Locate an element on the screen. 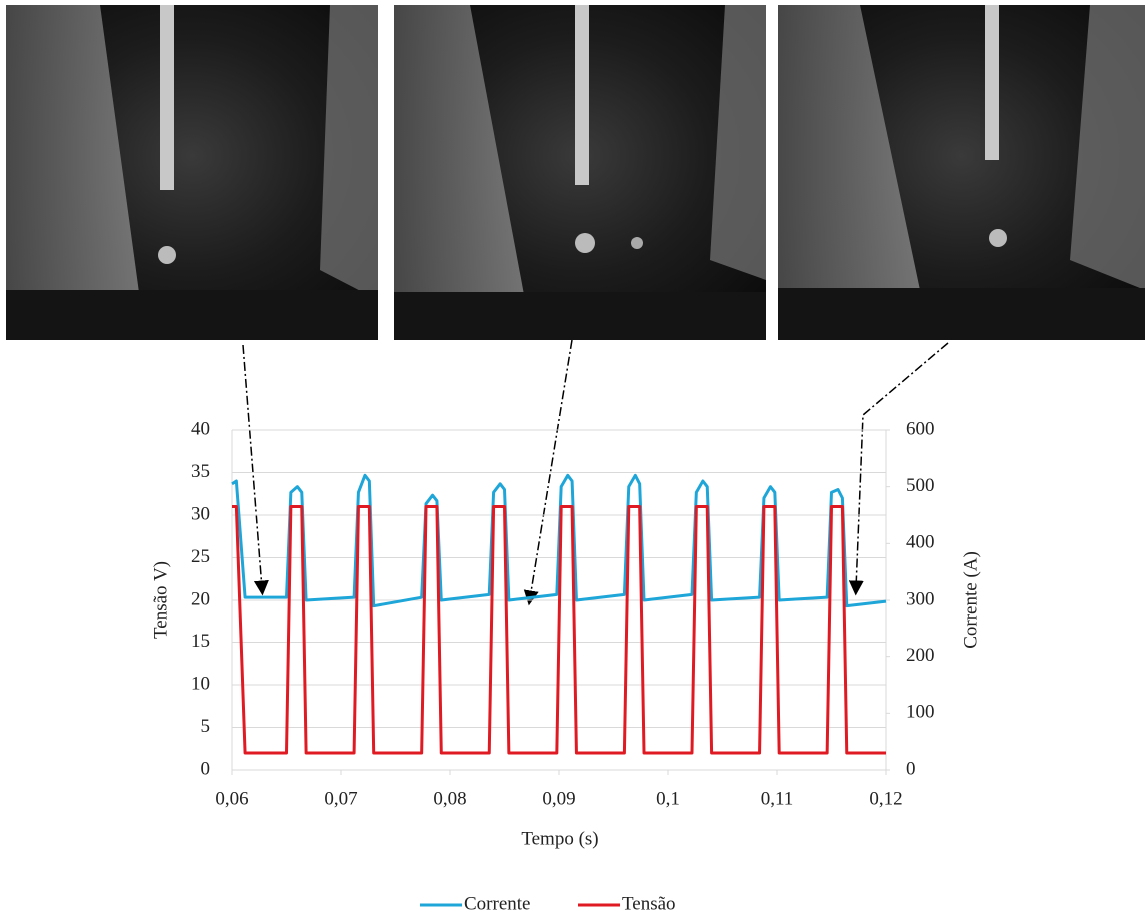  y2-tick-label: 400 is located at coordinates (920, 542).